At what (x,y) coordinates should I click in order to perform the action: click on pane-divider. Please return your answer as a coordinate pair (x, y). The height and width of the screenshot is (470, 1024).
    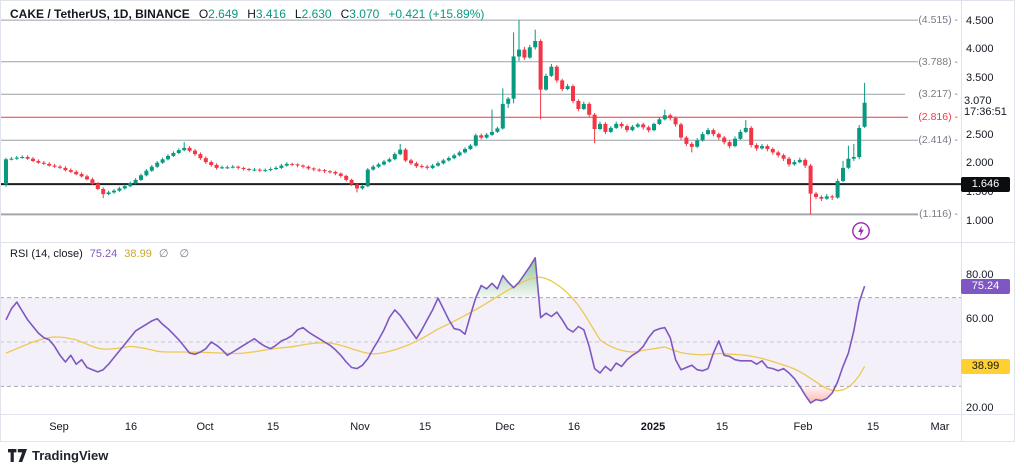
    Looking at the image, I should click on (507, 242).